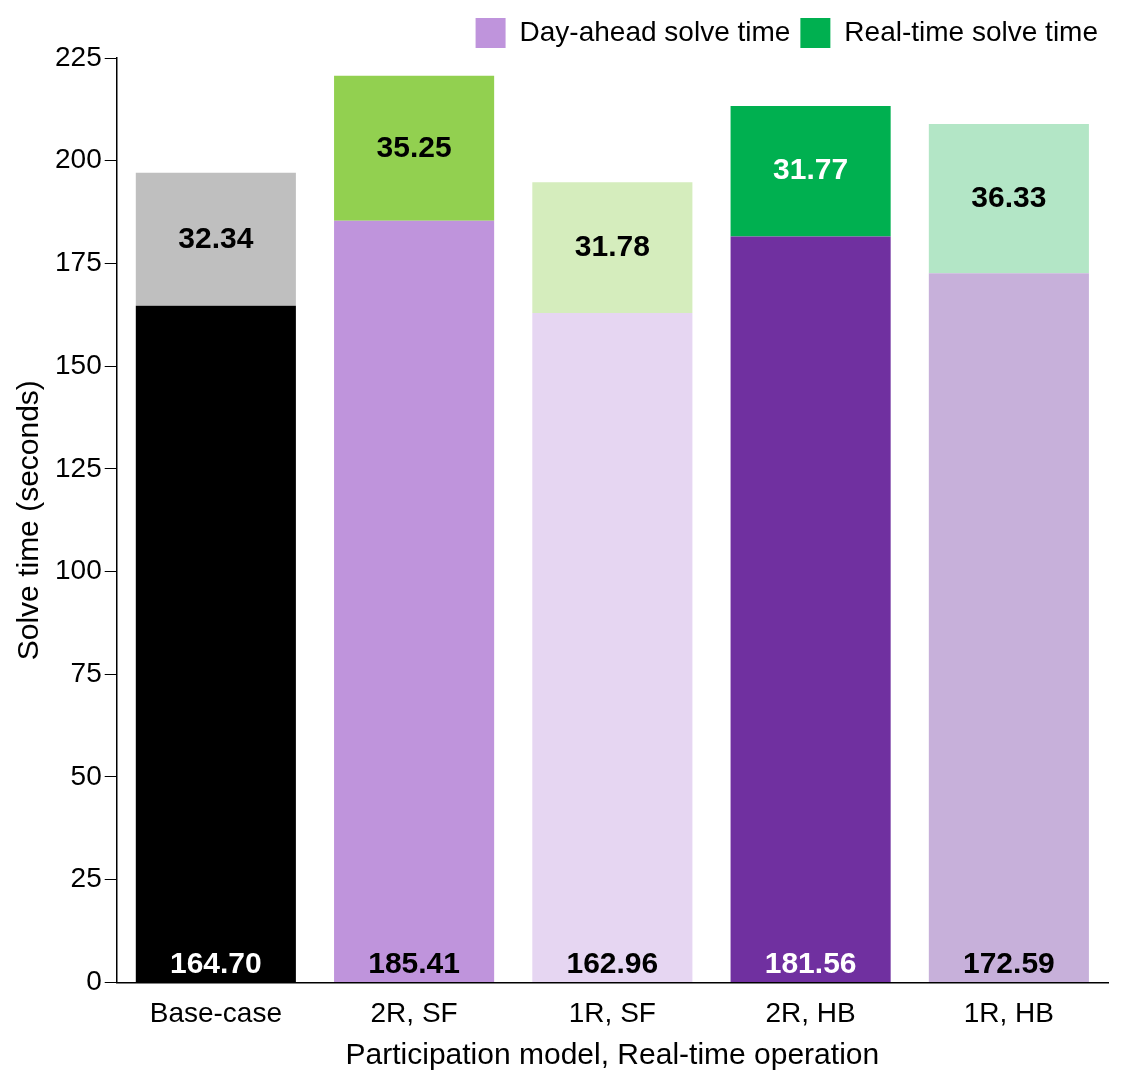  I want to click on y-tick-label: 25, so click(86, 878).